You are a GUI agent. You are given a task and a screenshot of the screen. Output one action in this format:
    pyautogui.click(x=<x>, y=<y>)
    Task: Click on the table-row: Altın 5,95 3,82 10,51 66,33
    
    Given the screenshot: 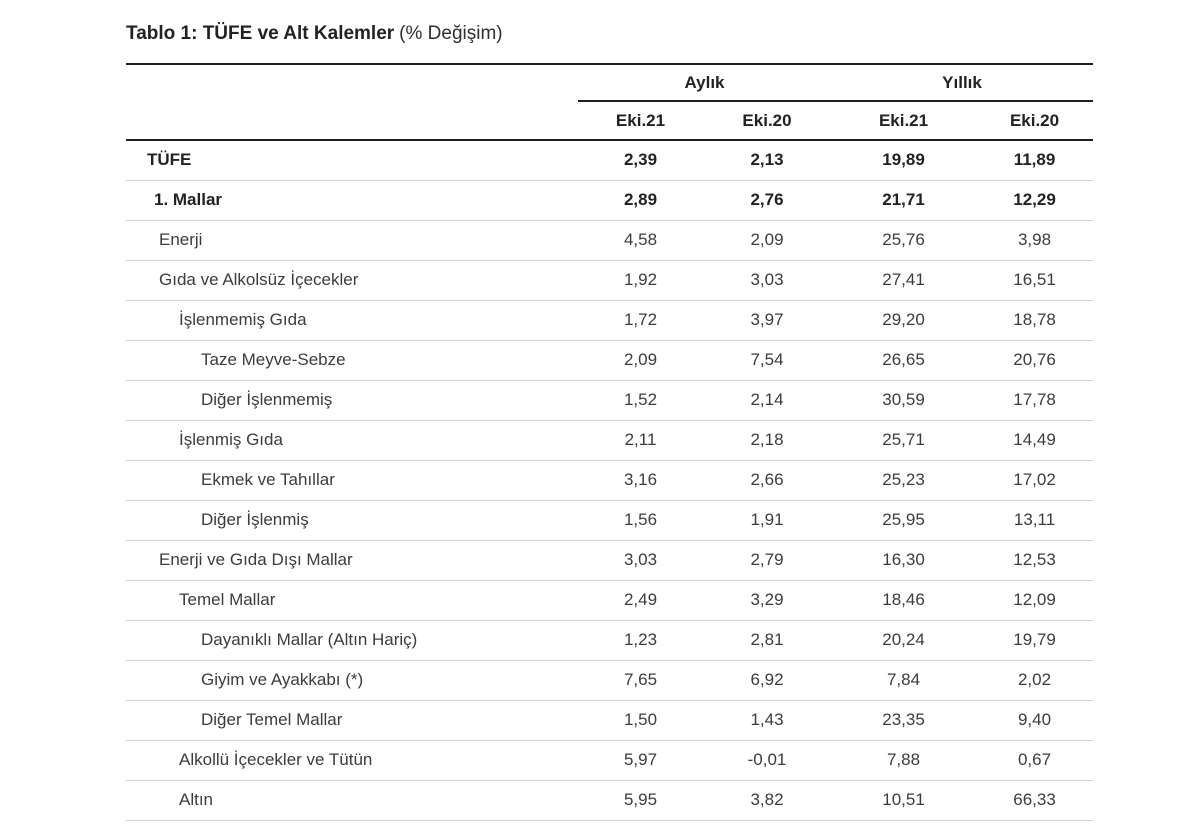 What is the action you would take?
    pyautogui.click(x=610, y=800)
    